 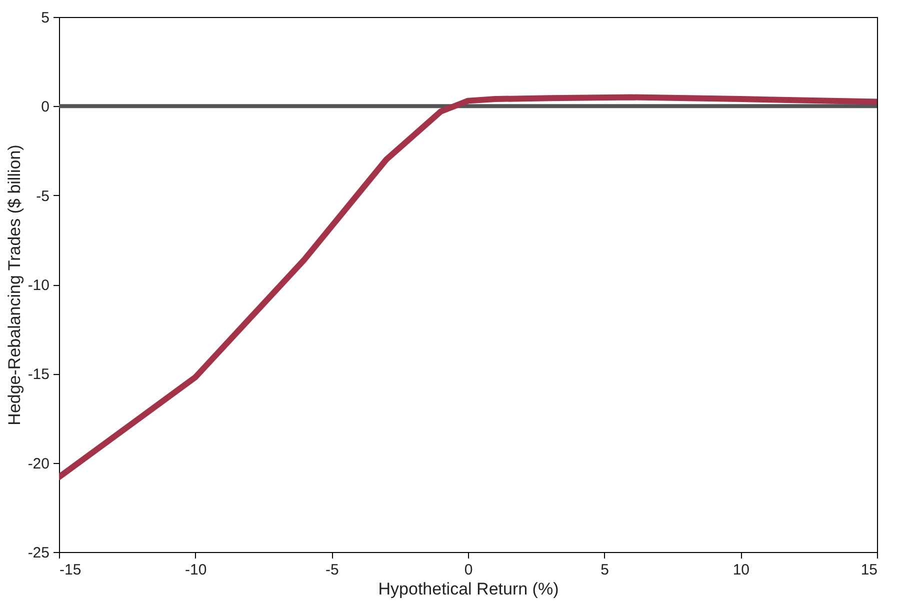 I want to click on y-tick-label: -15, so click(x=39, y=375).